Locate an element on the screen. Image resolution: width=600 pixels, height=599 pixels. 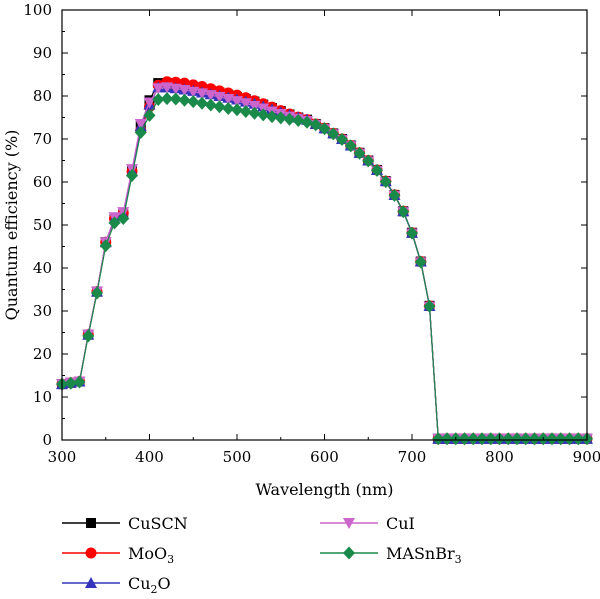
y-tick-label: 0 is located at coordinates (47, 440).